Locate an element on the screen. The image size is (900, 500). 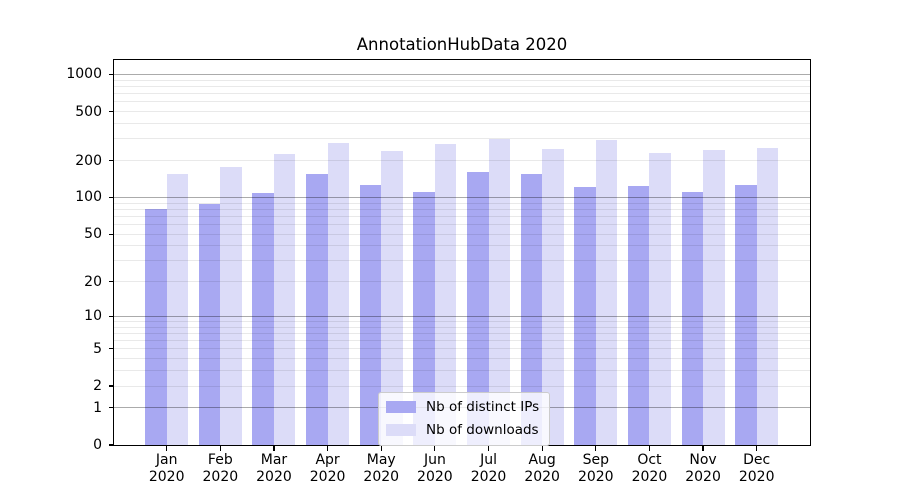
x-tick-label-8: Sep 2020 is located at coordinates (595, 468).